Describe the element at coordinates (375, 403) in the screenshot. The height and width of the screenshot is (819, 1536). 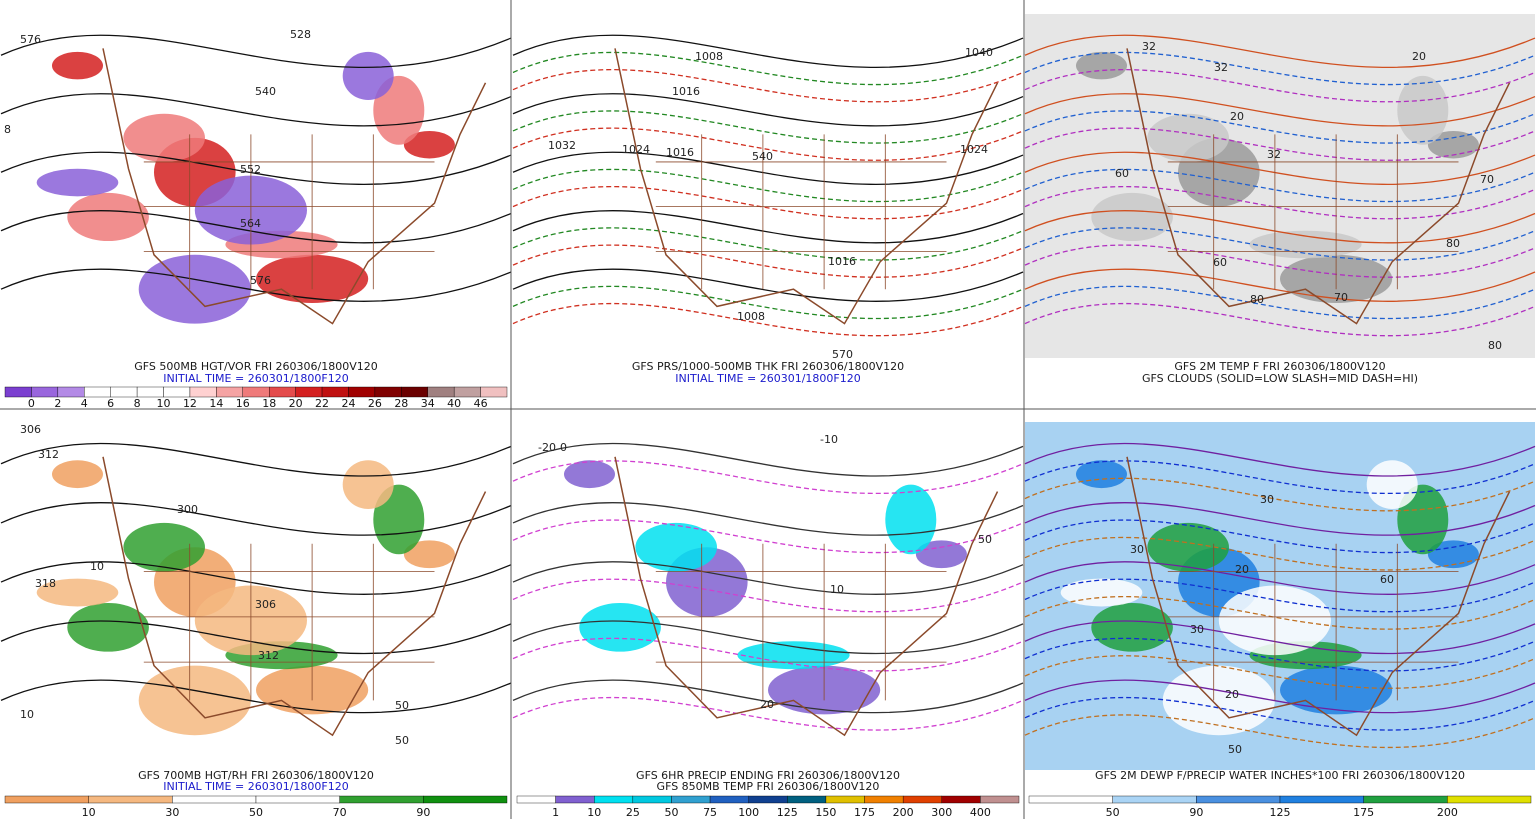
I see `colorbar-label: 26` at that location.